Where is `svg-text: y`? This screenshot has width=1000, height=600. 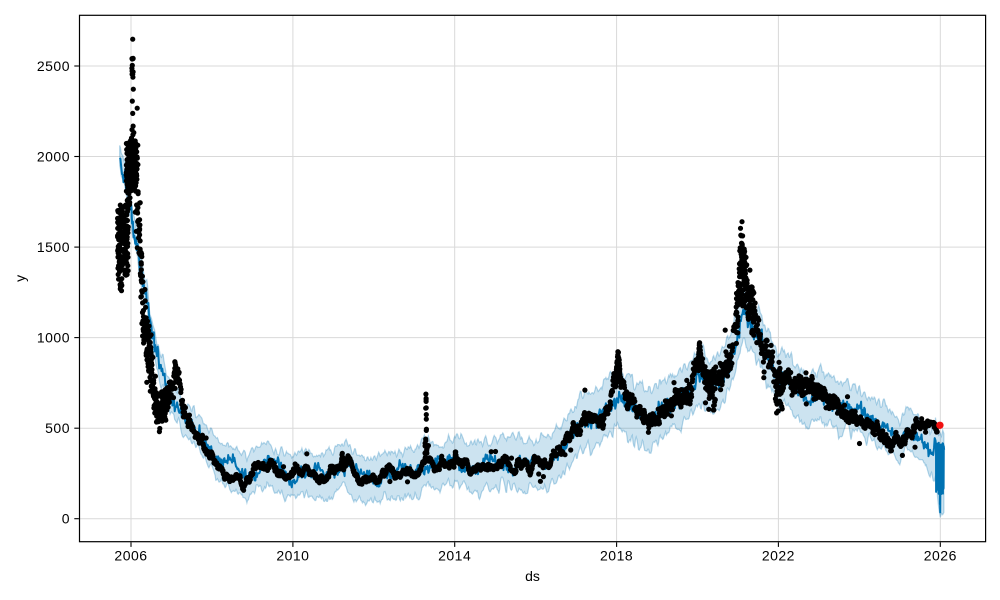 svg-text: y is located at coordinates (20, 278).